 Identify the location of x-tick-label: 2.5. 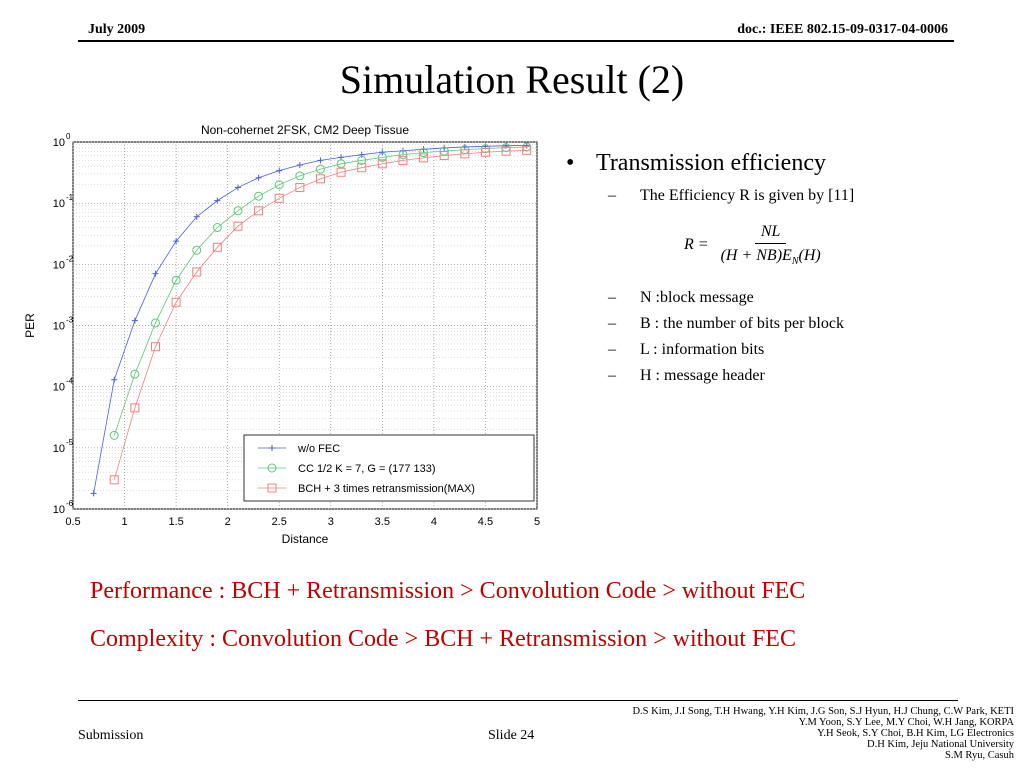
(279, 522).